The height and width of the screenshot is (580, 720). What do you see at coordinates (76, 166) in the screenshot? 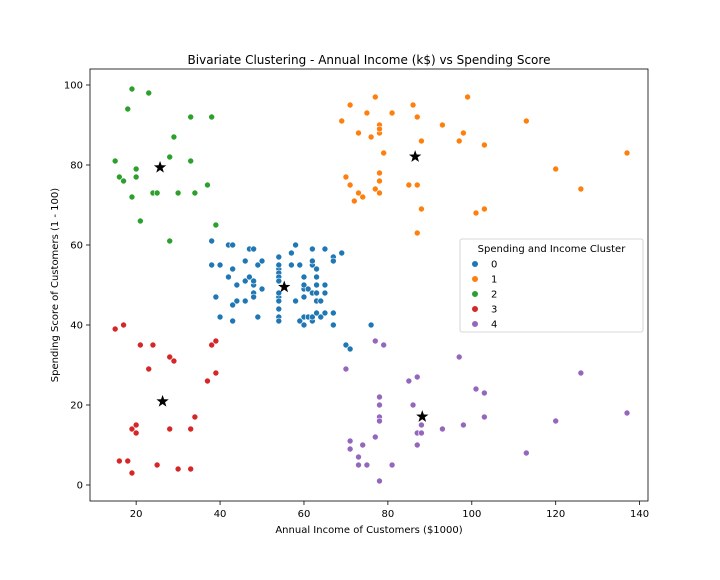
I see `y-tick-label: 80` at bounding box center [76, 166].